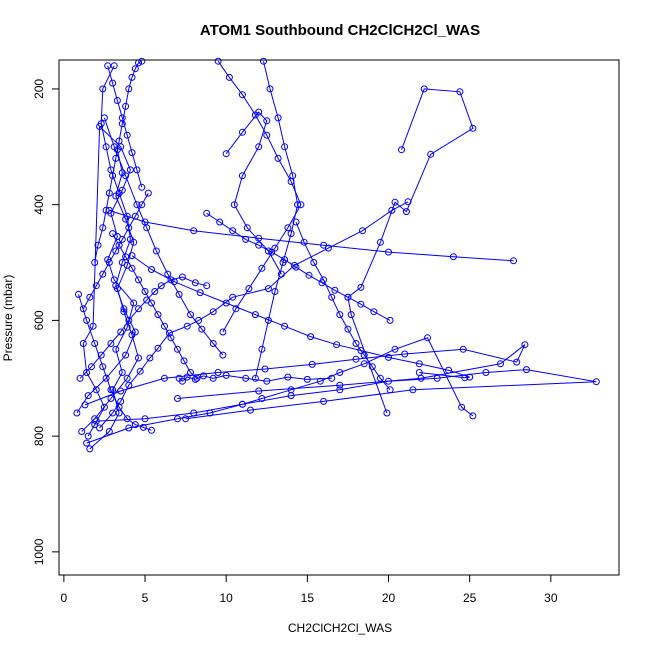  I want to click on y-axis-label: Pressure (mbar), so click(8, 318).